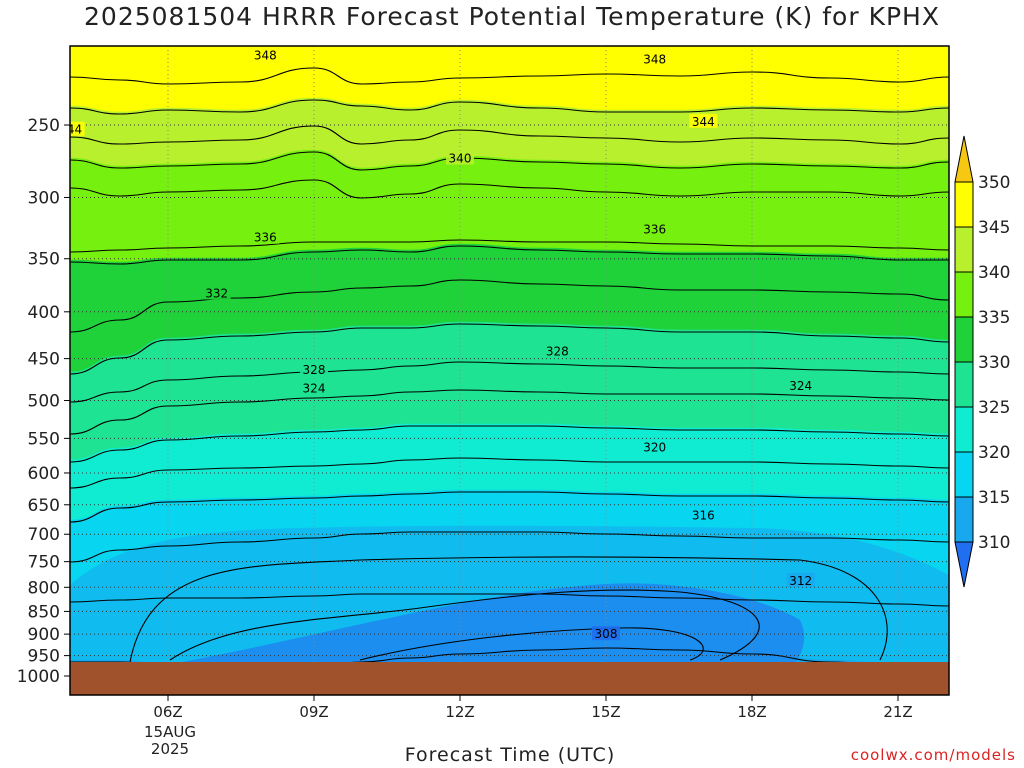  Describe the element at coordinates (459, 712) in the screenshot. I see `x-tick-label: 12Z` at that location.